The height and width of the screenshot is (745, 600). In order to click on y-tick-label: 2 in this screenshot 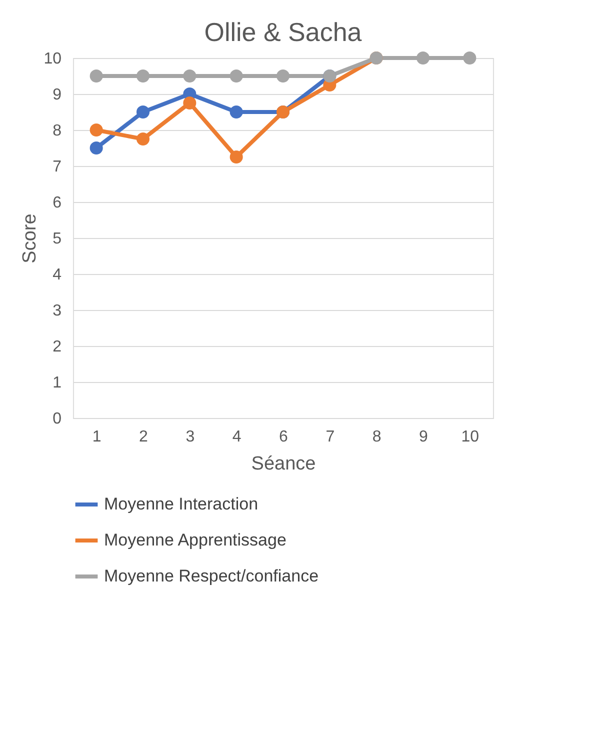, I will do `click(57, 347)`.